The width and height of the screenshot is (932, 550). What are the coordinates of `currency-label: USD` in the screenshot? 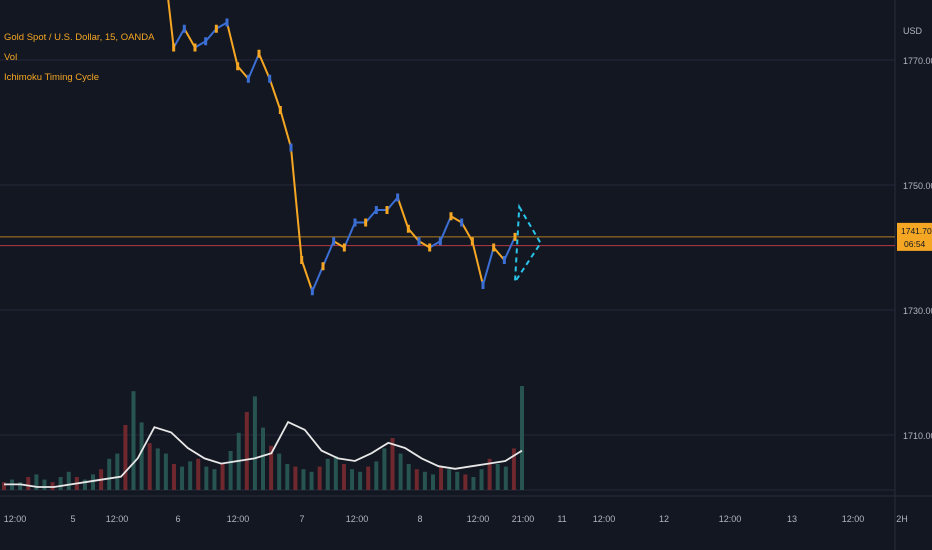 It's located at (913, 31).